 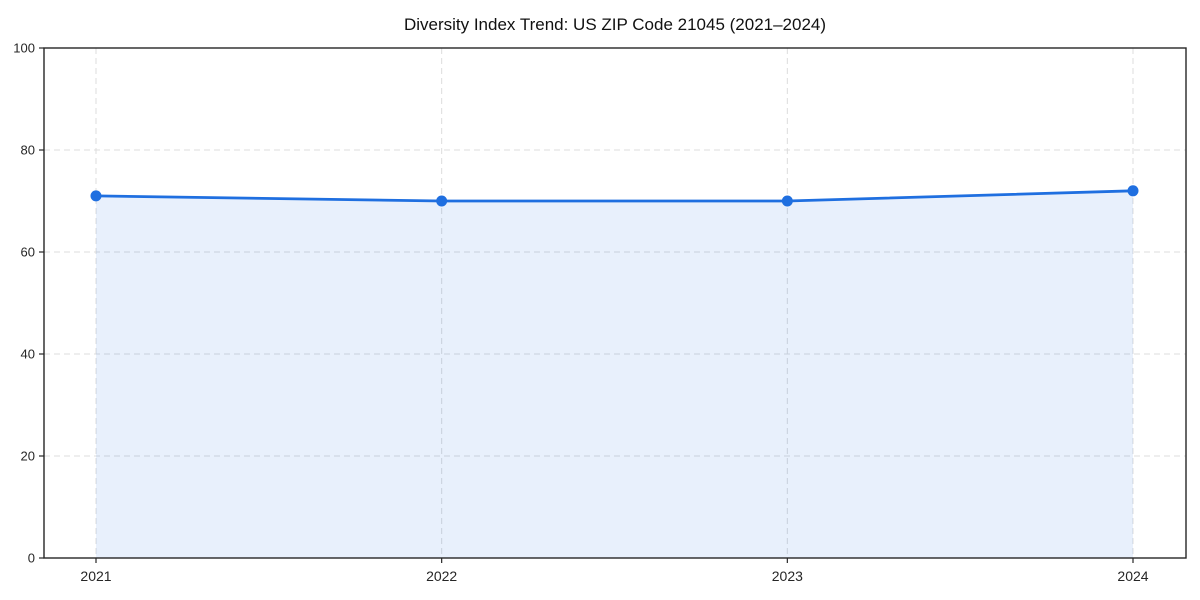 What do you see at coordinates (28, 150) in the screenshot?
I see `y-tick-label: 80` at bounding box center [28, 150].